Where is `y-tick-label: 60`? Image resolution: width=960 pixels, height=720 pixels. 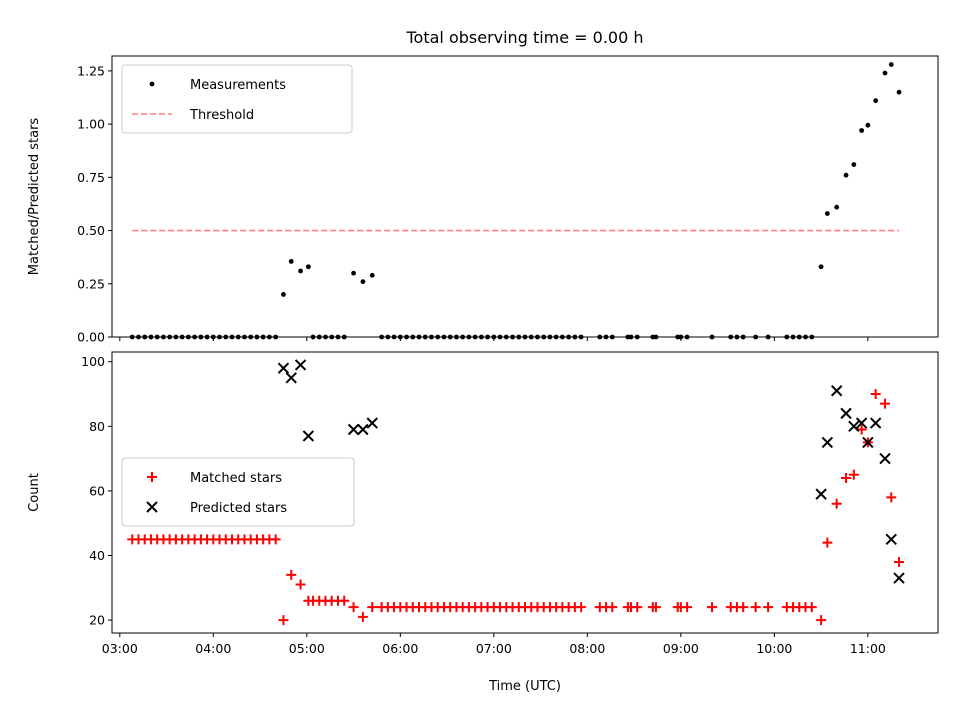
y-tick-label: 60 is located at coordinates (97, 490).